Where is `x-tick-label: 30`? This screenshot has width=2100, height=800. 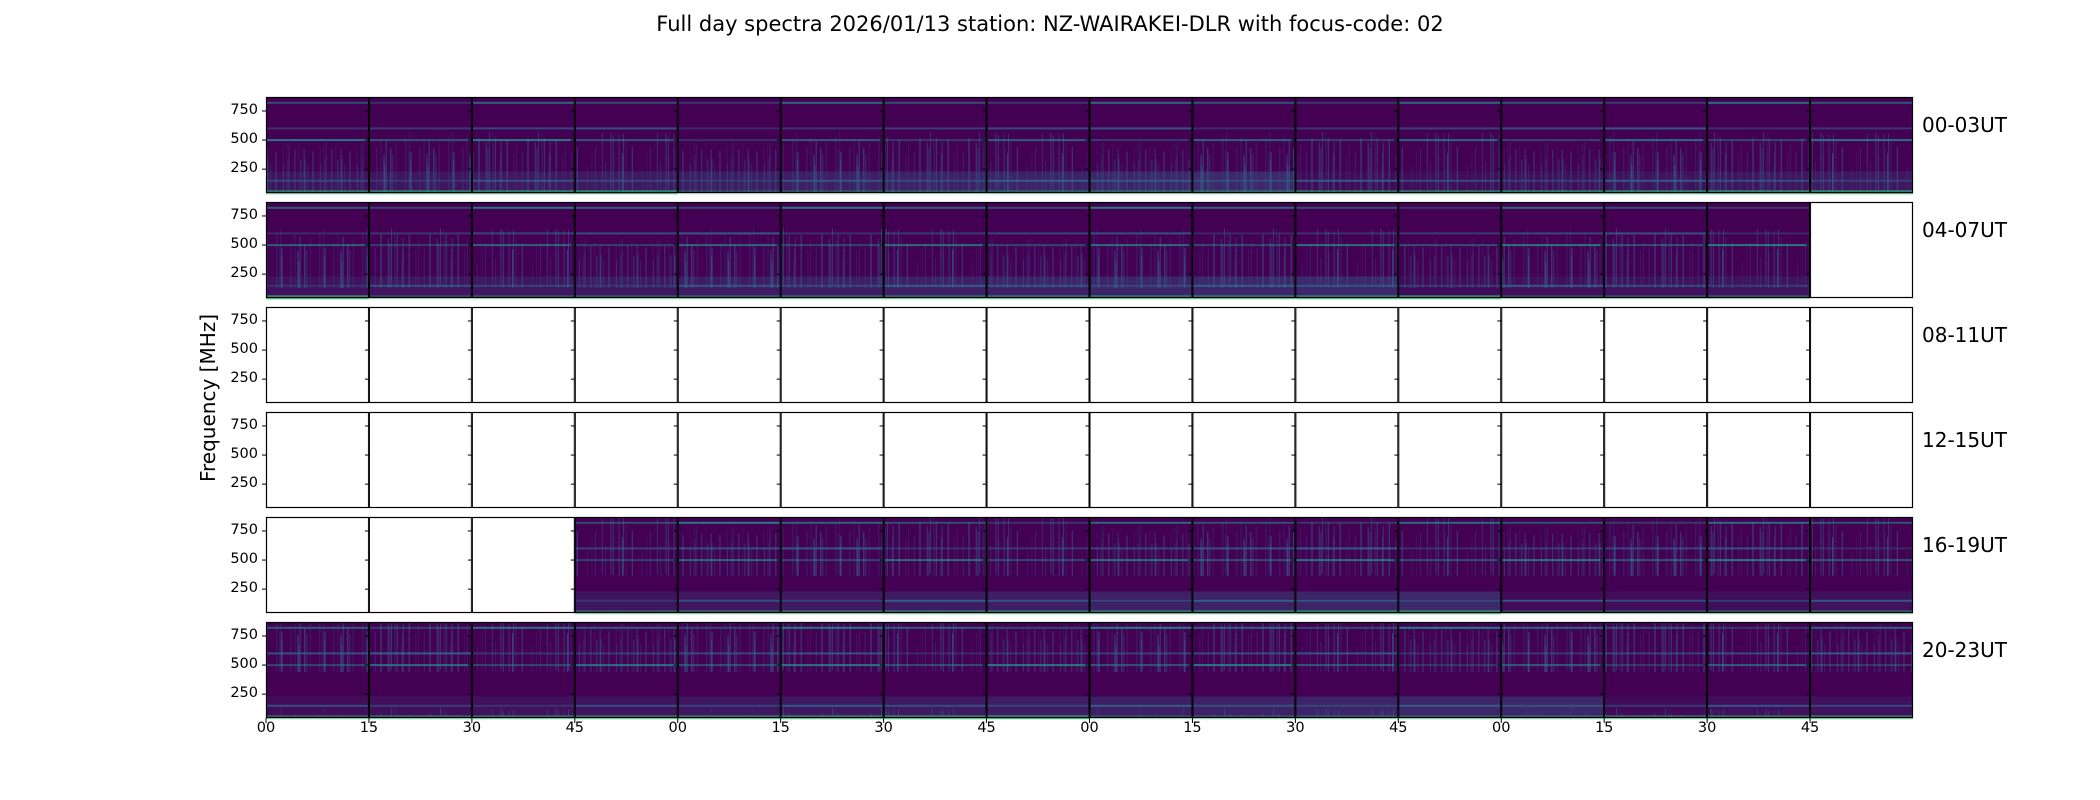
x-tick-label: 30 is located at coordinates (1707, 728).